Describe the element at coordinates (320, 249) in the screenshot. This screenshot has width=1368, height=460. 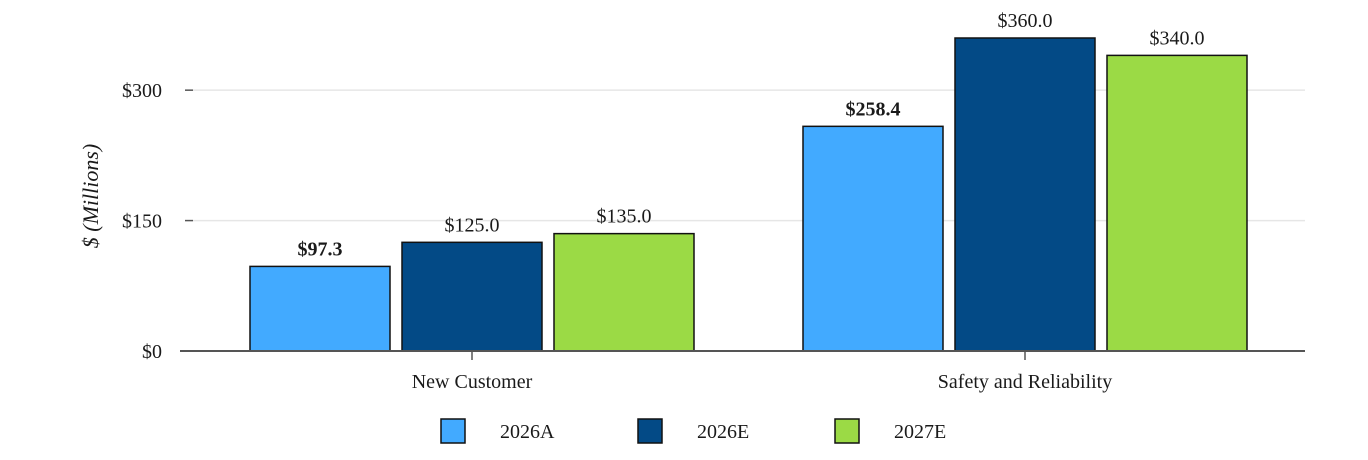
I see `data-label: $97.3` at that location.